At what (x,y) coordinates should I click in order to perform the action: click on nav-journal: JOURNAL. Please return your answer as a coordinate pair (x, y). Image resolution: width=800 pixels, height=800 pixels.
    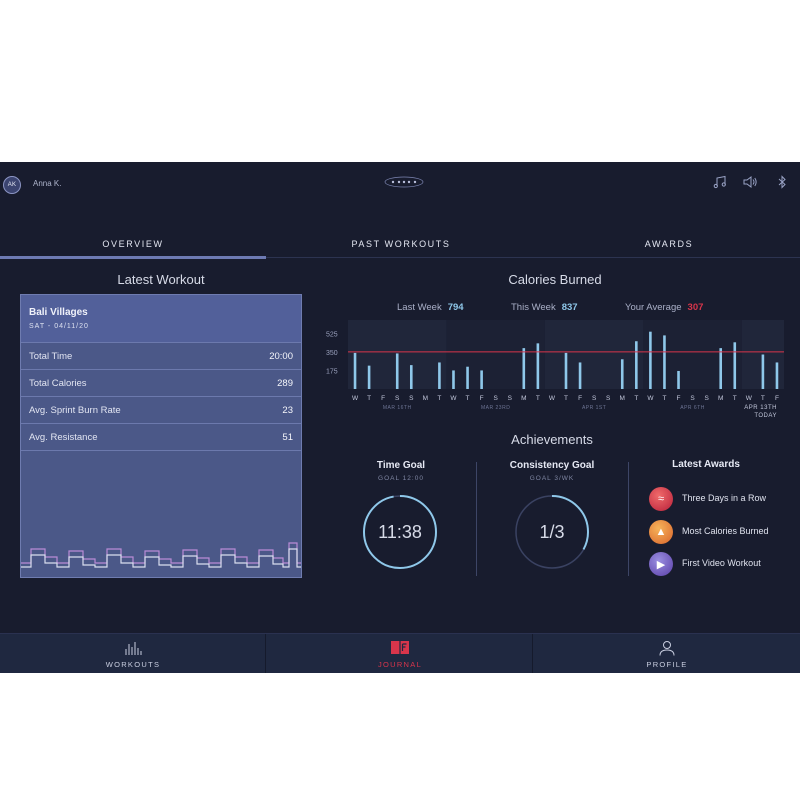
    Looking at the image, I should click on (400, 653).